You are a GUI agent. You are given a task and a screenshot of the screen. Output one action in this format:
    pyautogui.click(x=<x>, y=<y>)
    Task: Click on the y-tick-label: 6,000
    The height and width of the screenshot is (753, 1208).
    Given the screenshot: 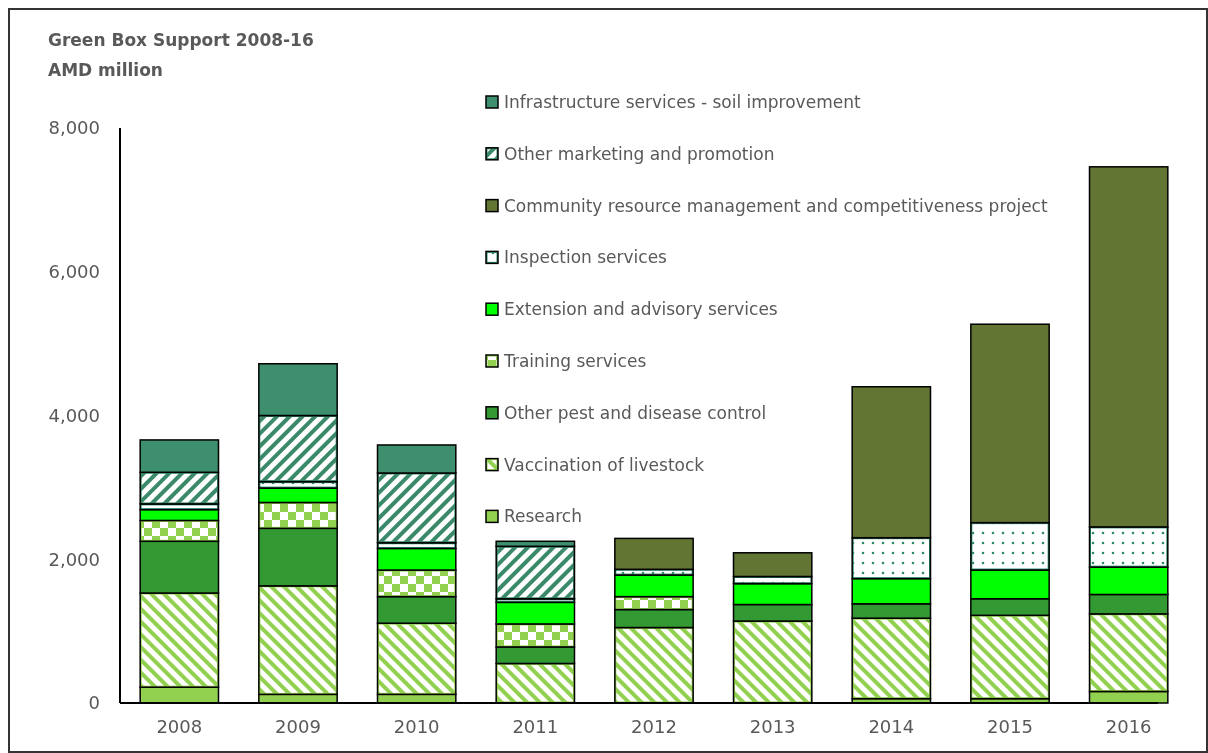 What is the action you would take?
    pyautogui.click(x=74, y=272)
    